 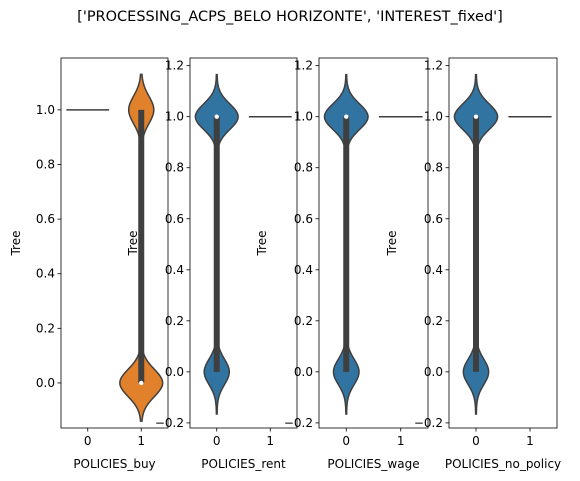 I want to click on x-axis-label: POLICIES_wage, so click(x=373, y=464).